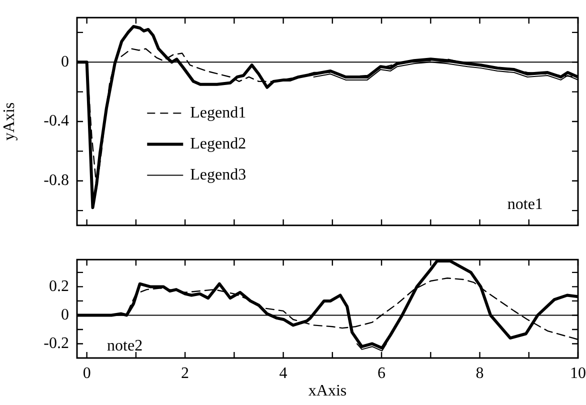  Describe the element at coordinates (218, 113) in the screenshot. I see `legend-label: Legend1` at that location.